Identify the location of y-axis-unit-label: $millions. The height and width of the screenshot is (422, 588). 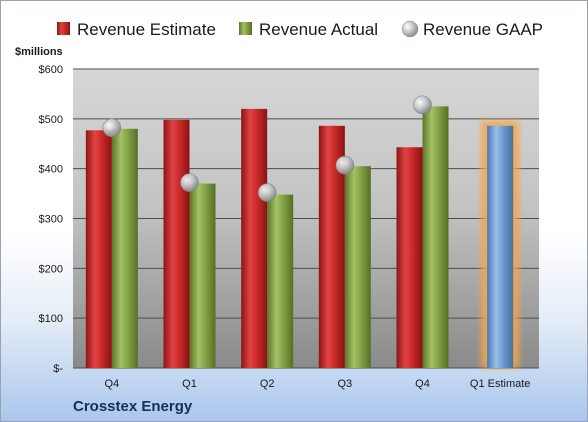
(39, 52).